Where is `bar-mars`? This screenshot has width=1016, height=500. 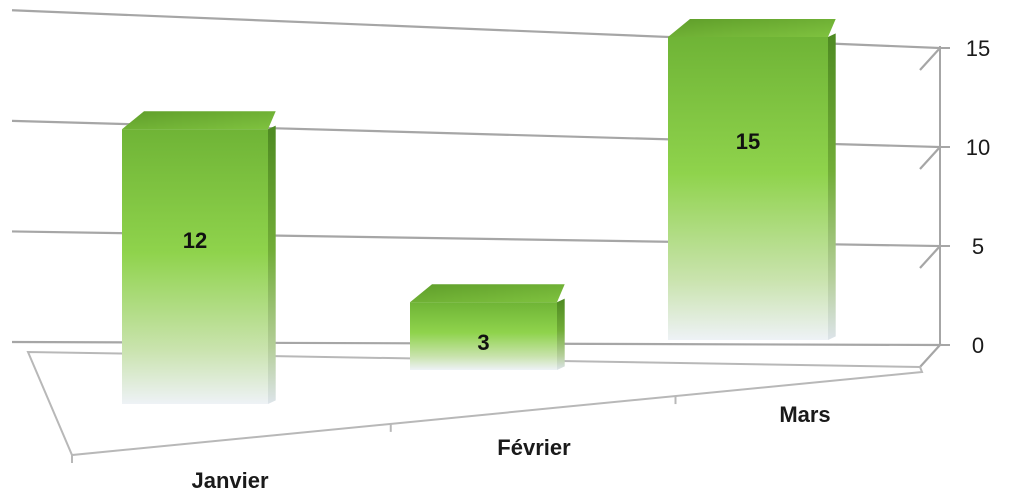
bar-mars is located at coordinates (752, 180).